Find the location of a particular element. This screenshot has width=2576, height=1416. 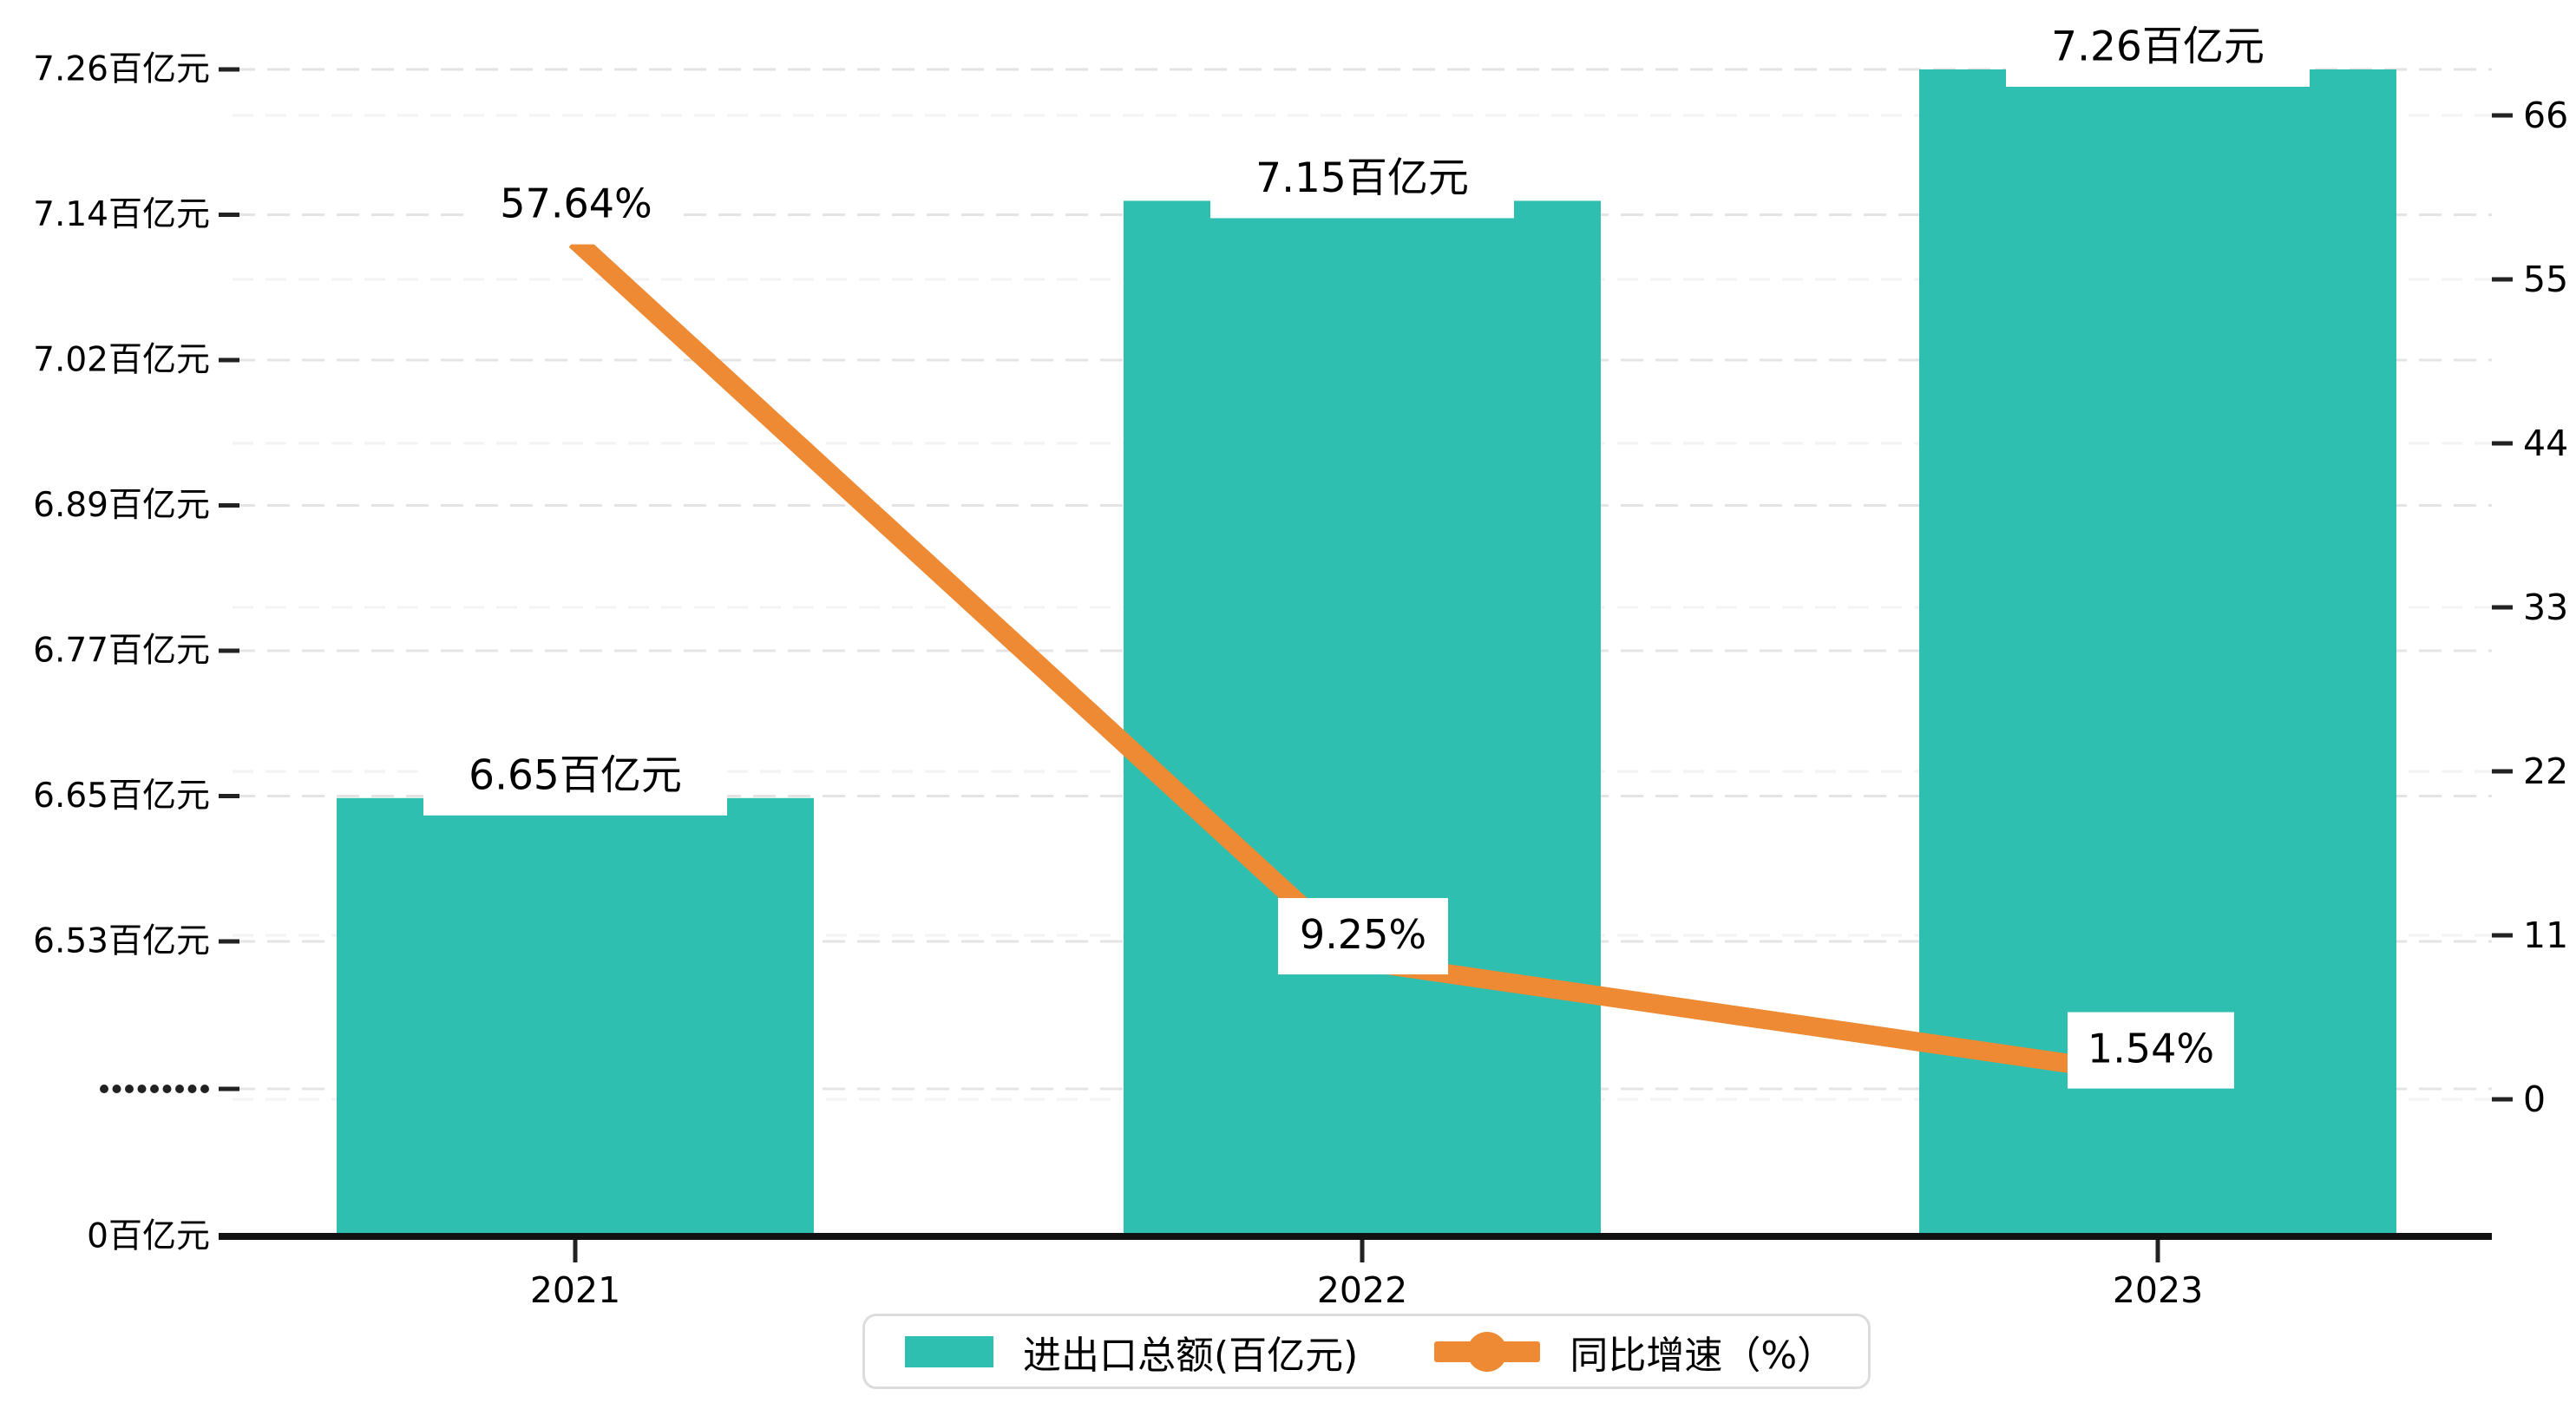

legend-item-bar-series: 进出口总额(百亿元) is located at coordinates (1131, 1352).